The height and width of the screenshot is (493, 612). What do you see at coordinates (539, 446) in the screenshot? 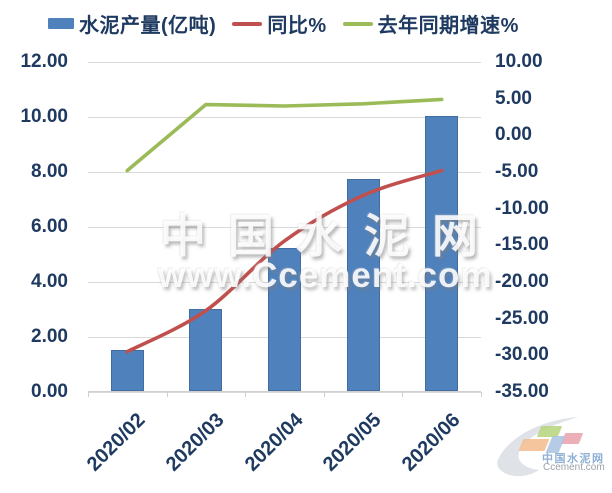
I see `logo-swoosh-icon` at bounding box center [539, 446].